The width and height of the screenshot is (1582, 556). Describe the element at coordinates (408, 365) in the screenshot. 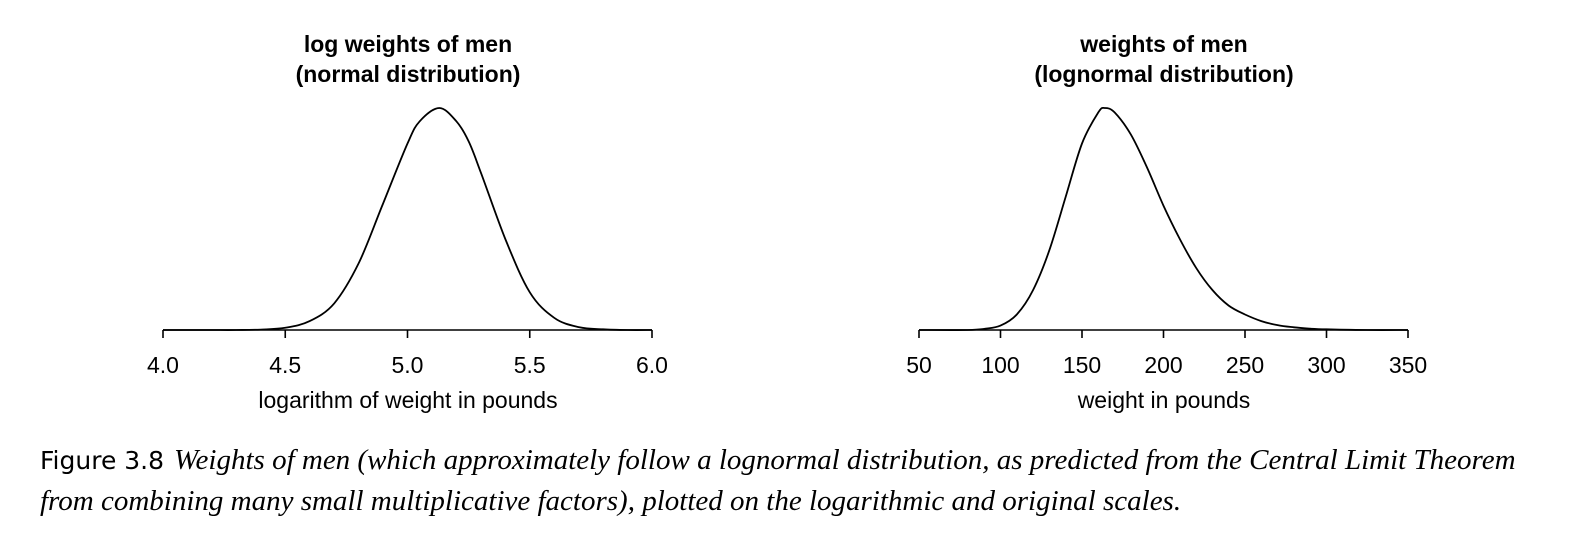

I see `x-tick-label: 5.0` at that location.